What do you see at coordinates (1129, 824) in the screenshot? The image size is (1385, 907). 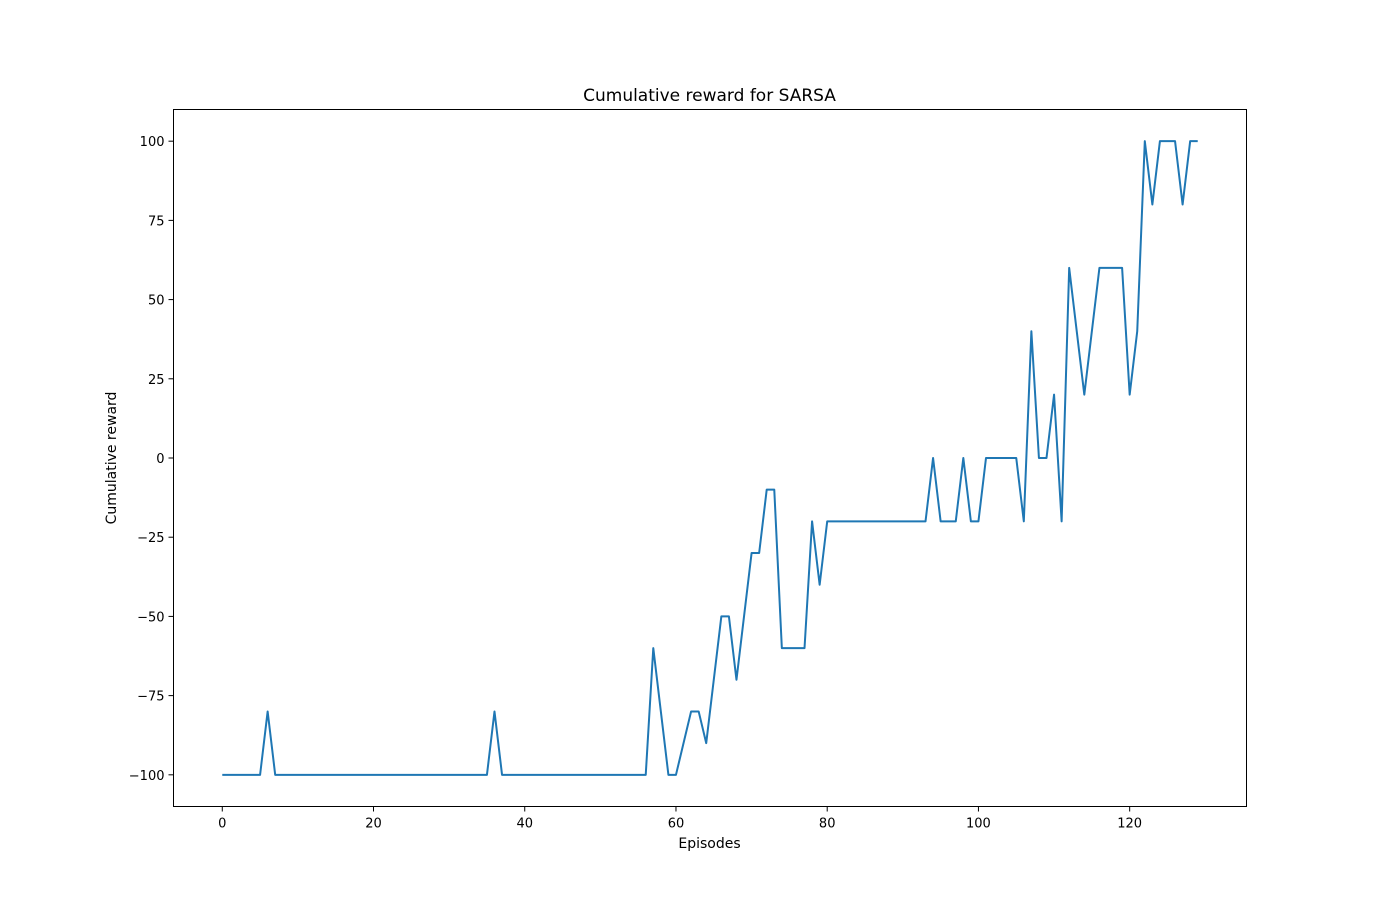 I see `x-tick-label: 120` at bounding box center [1129, 824].